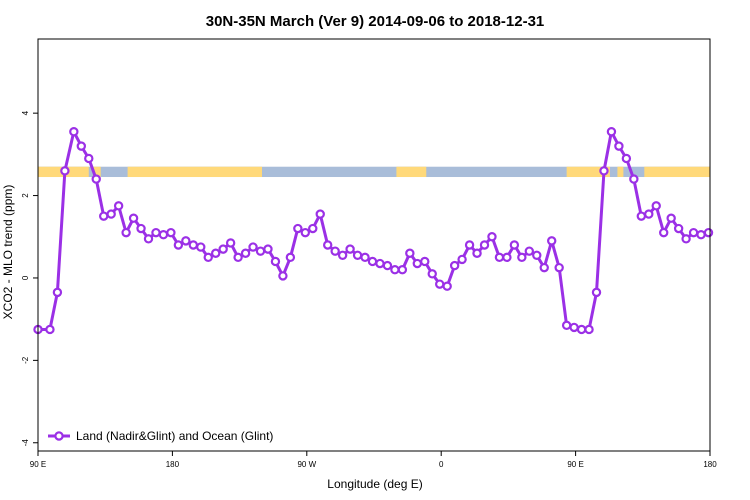 Image resolution: width=750 pixels, height=500 pixels. Describe the element at coordinates (373, 460) in the screenshot. I see `x-axis: 90 E 180 90 W 0 90 E 180` at that location.